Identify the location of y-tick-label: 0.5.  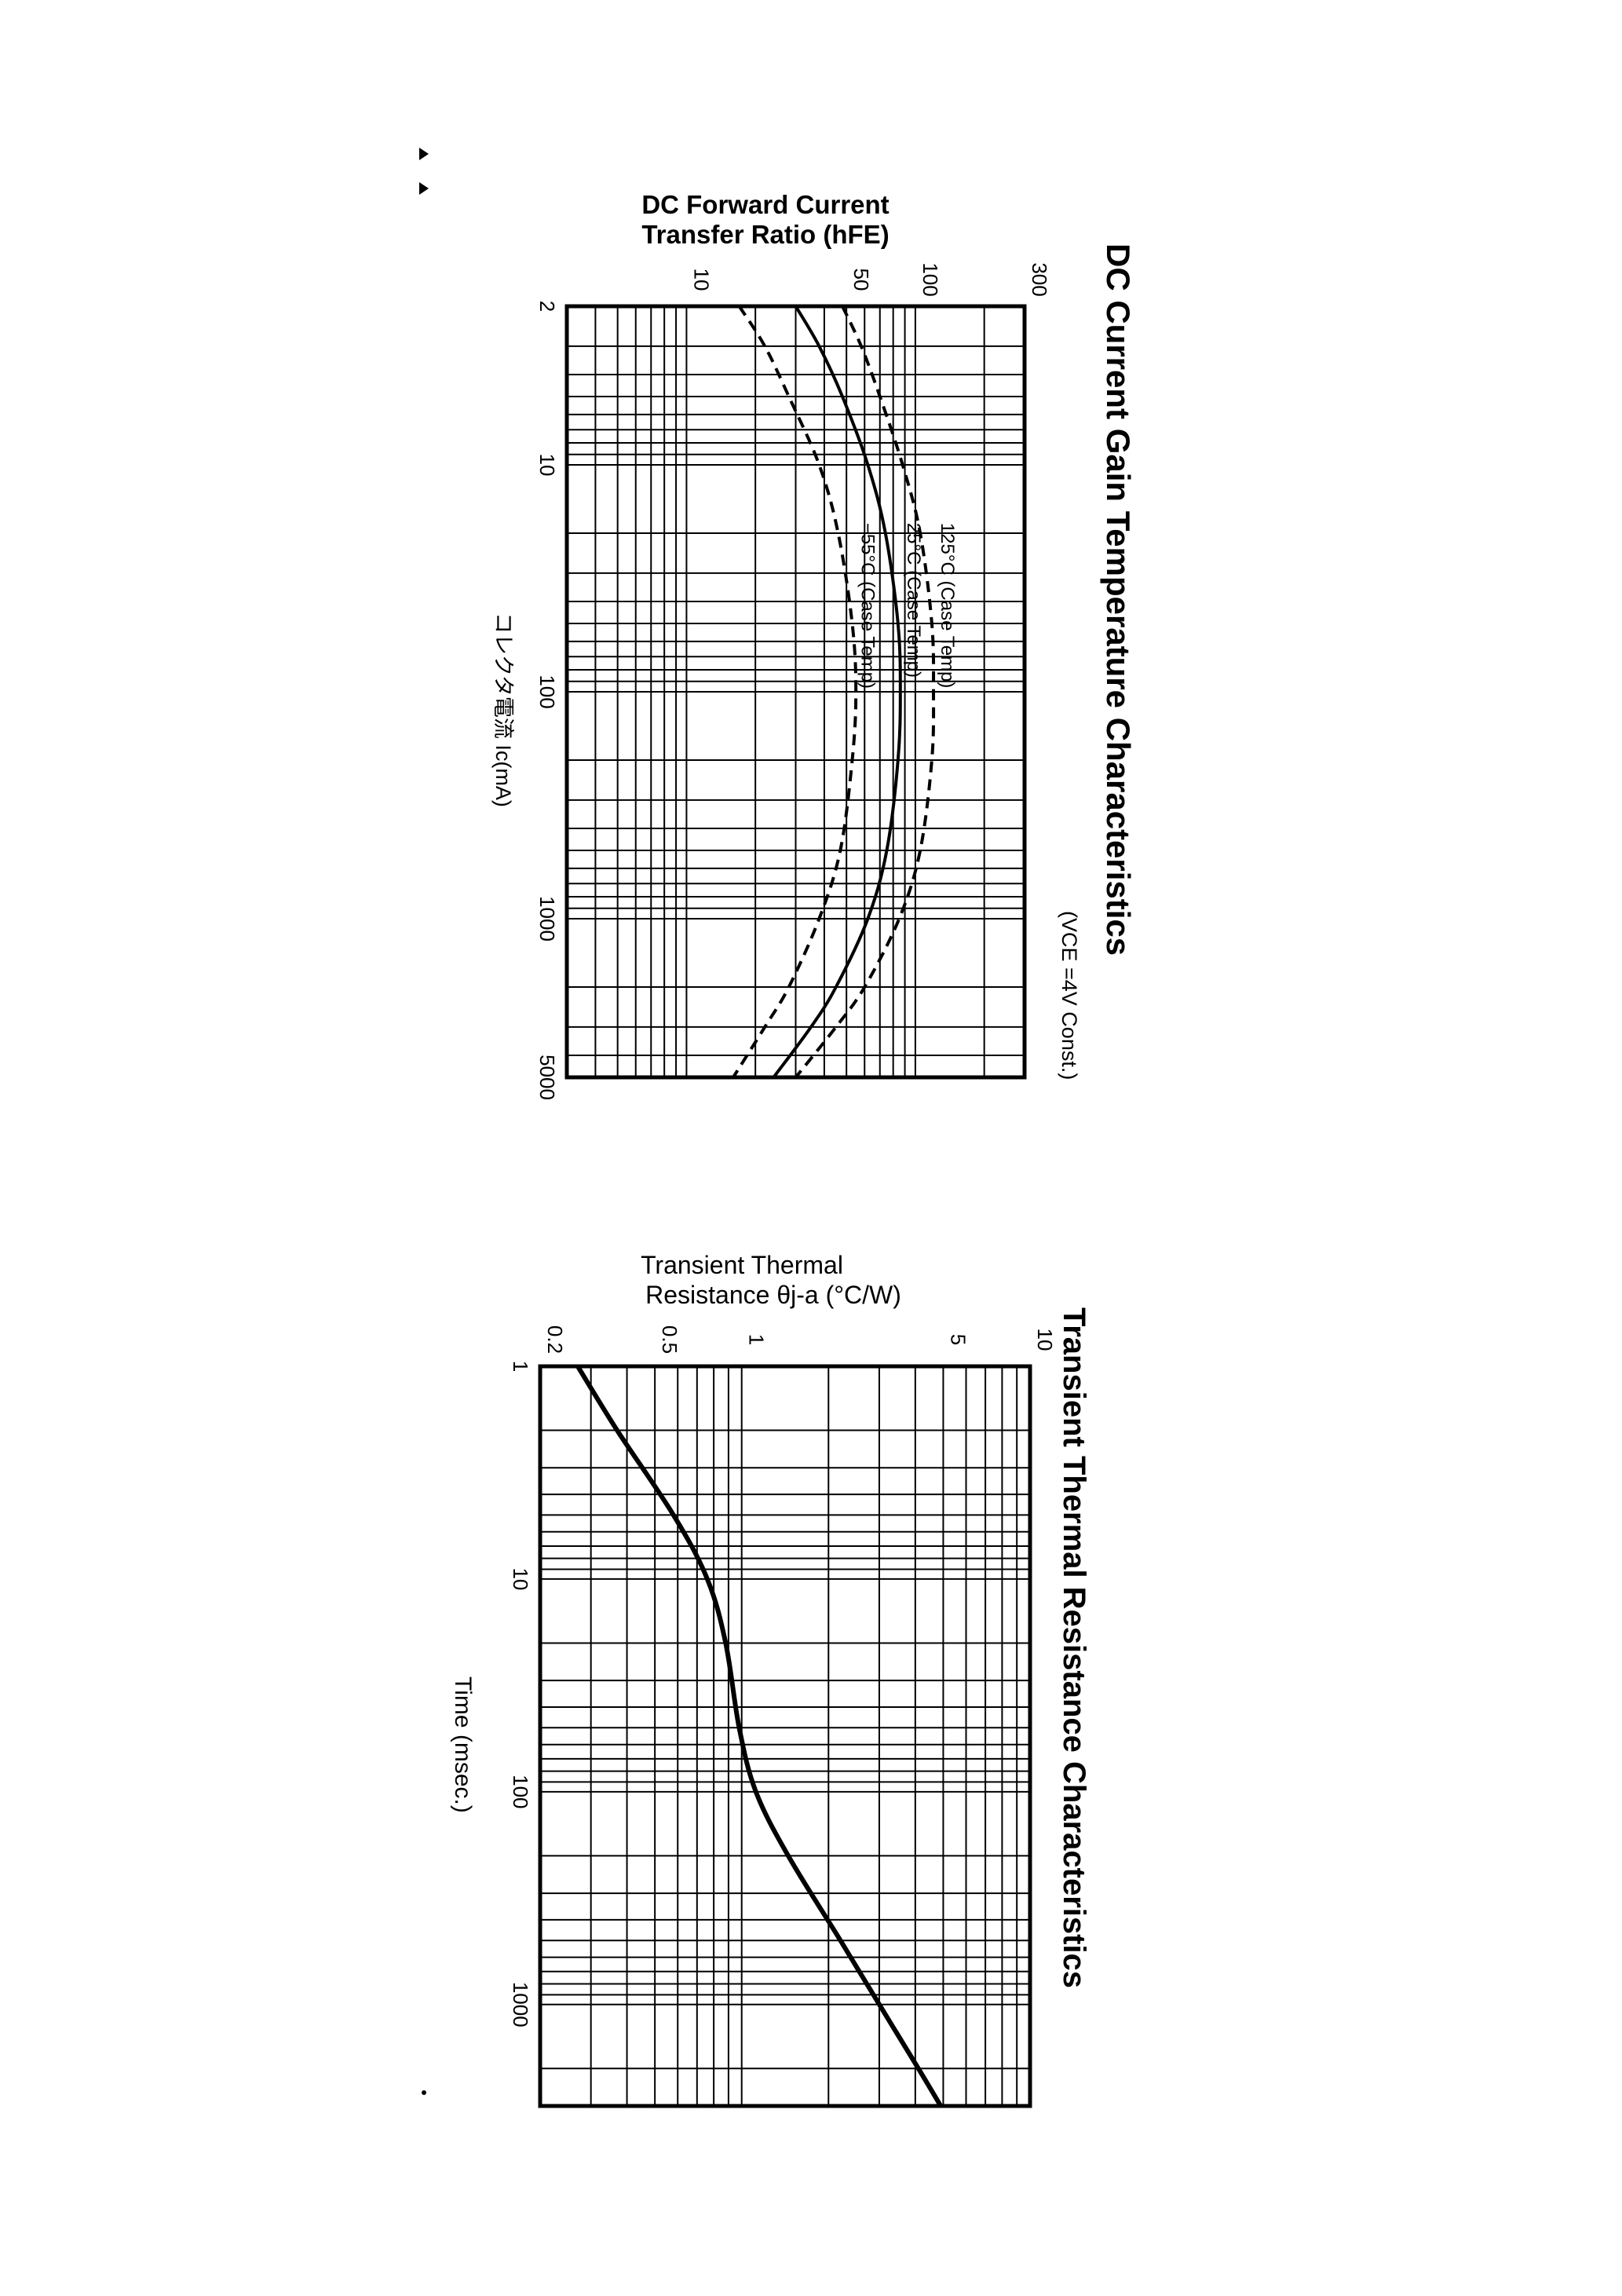
(669, 1340).